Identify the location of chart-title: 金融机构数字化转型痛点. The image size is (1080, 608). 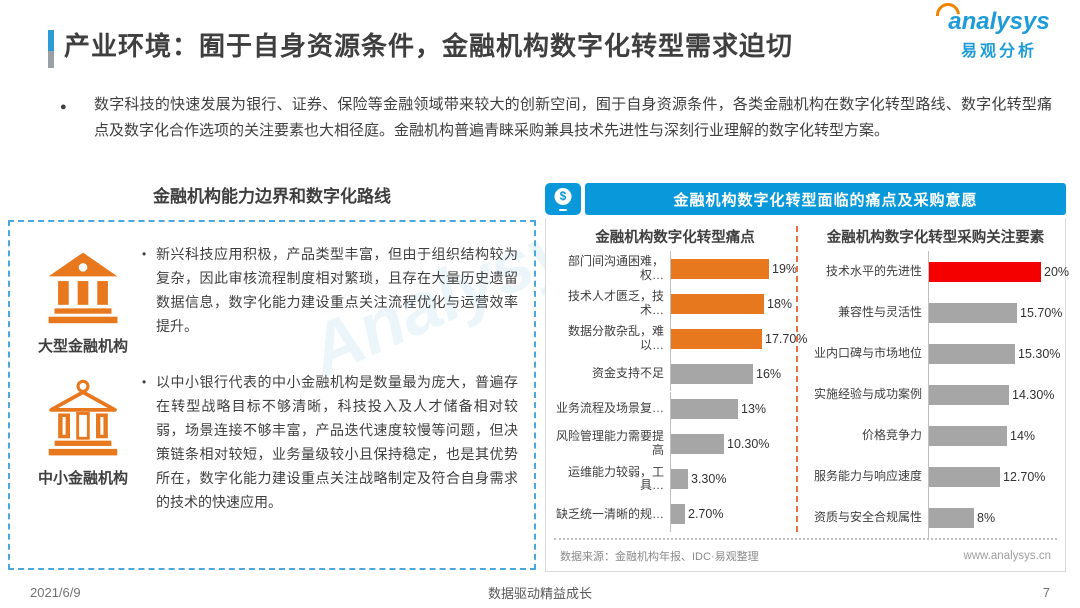
(675, 238).